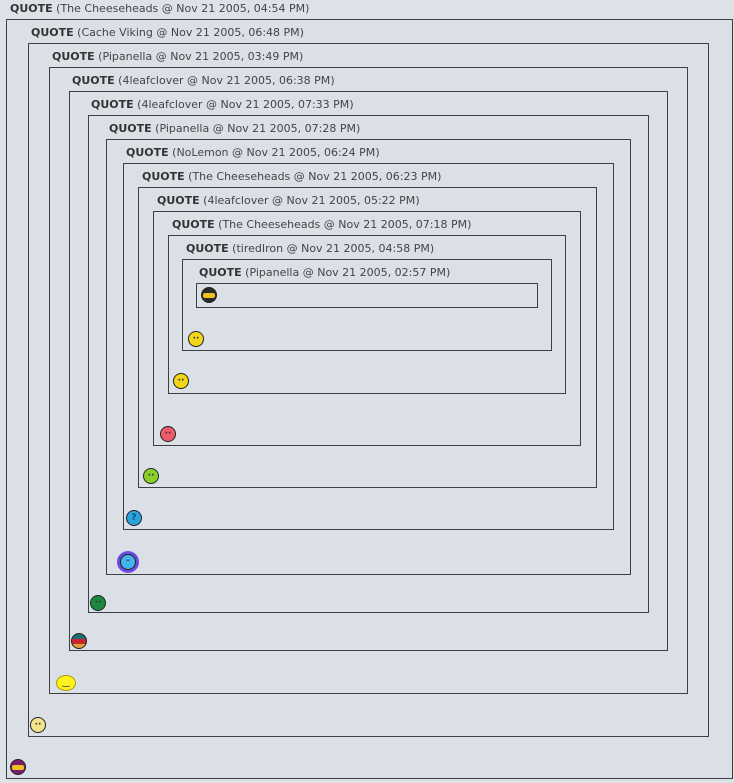 Image resolution: width=734 pixels, height=783 pixels. I want to click on quote-header: QUOTE (NoLemon @ Nov 21 2005, 06:24 PM), so click(253, 152).